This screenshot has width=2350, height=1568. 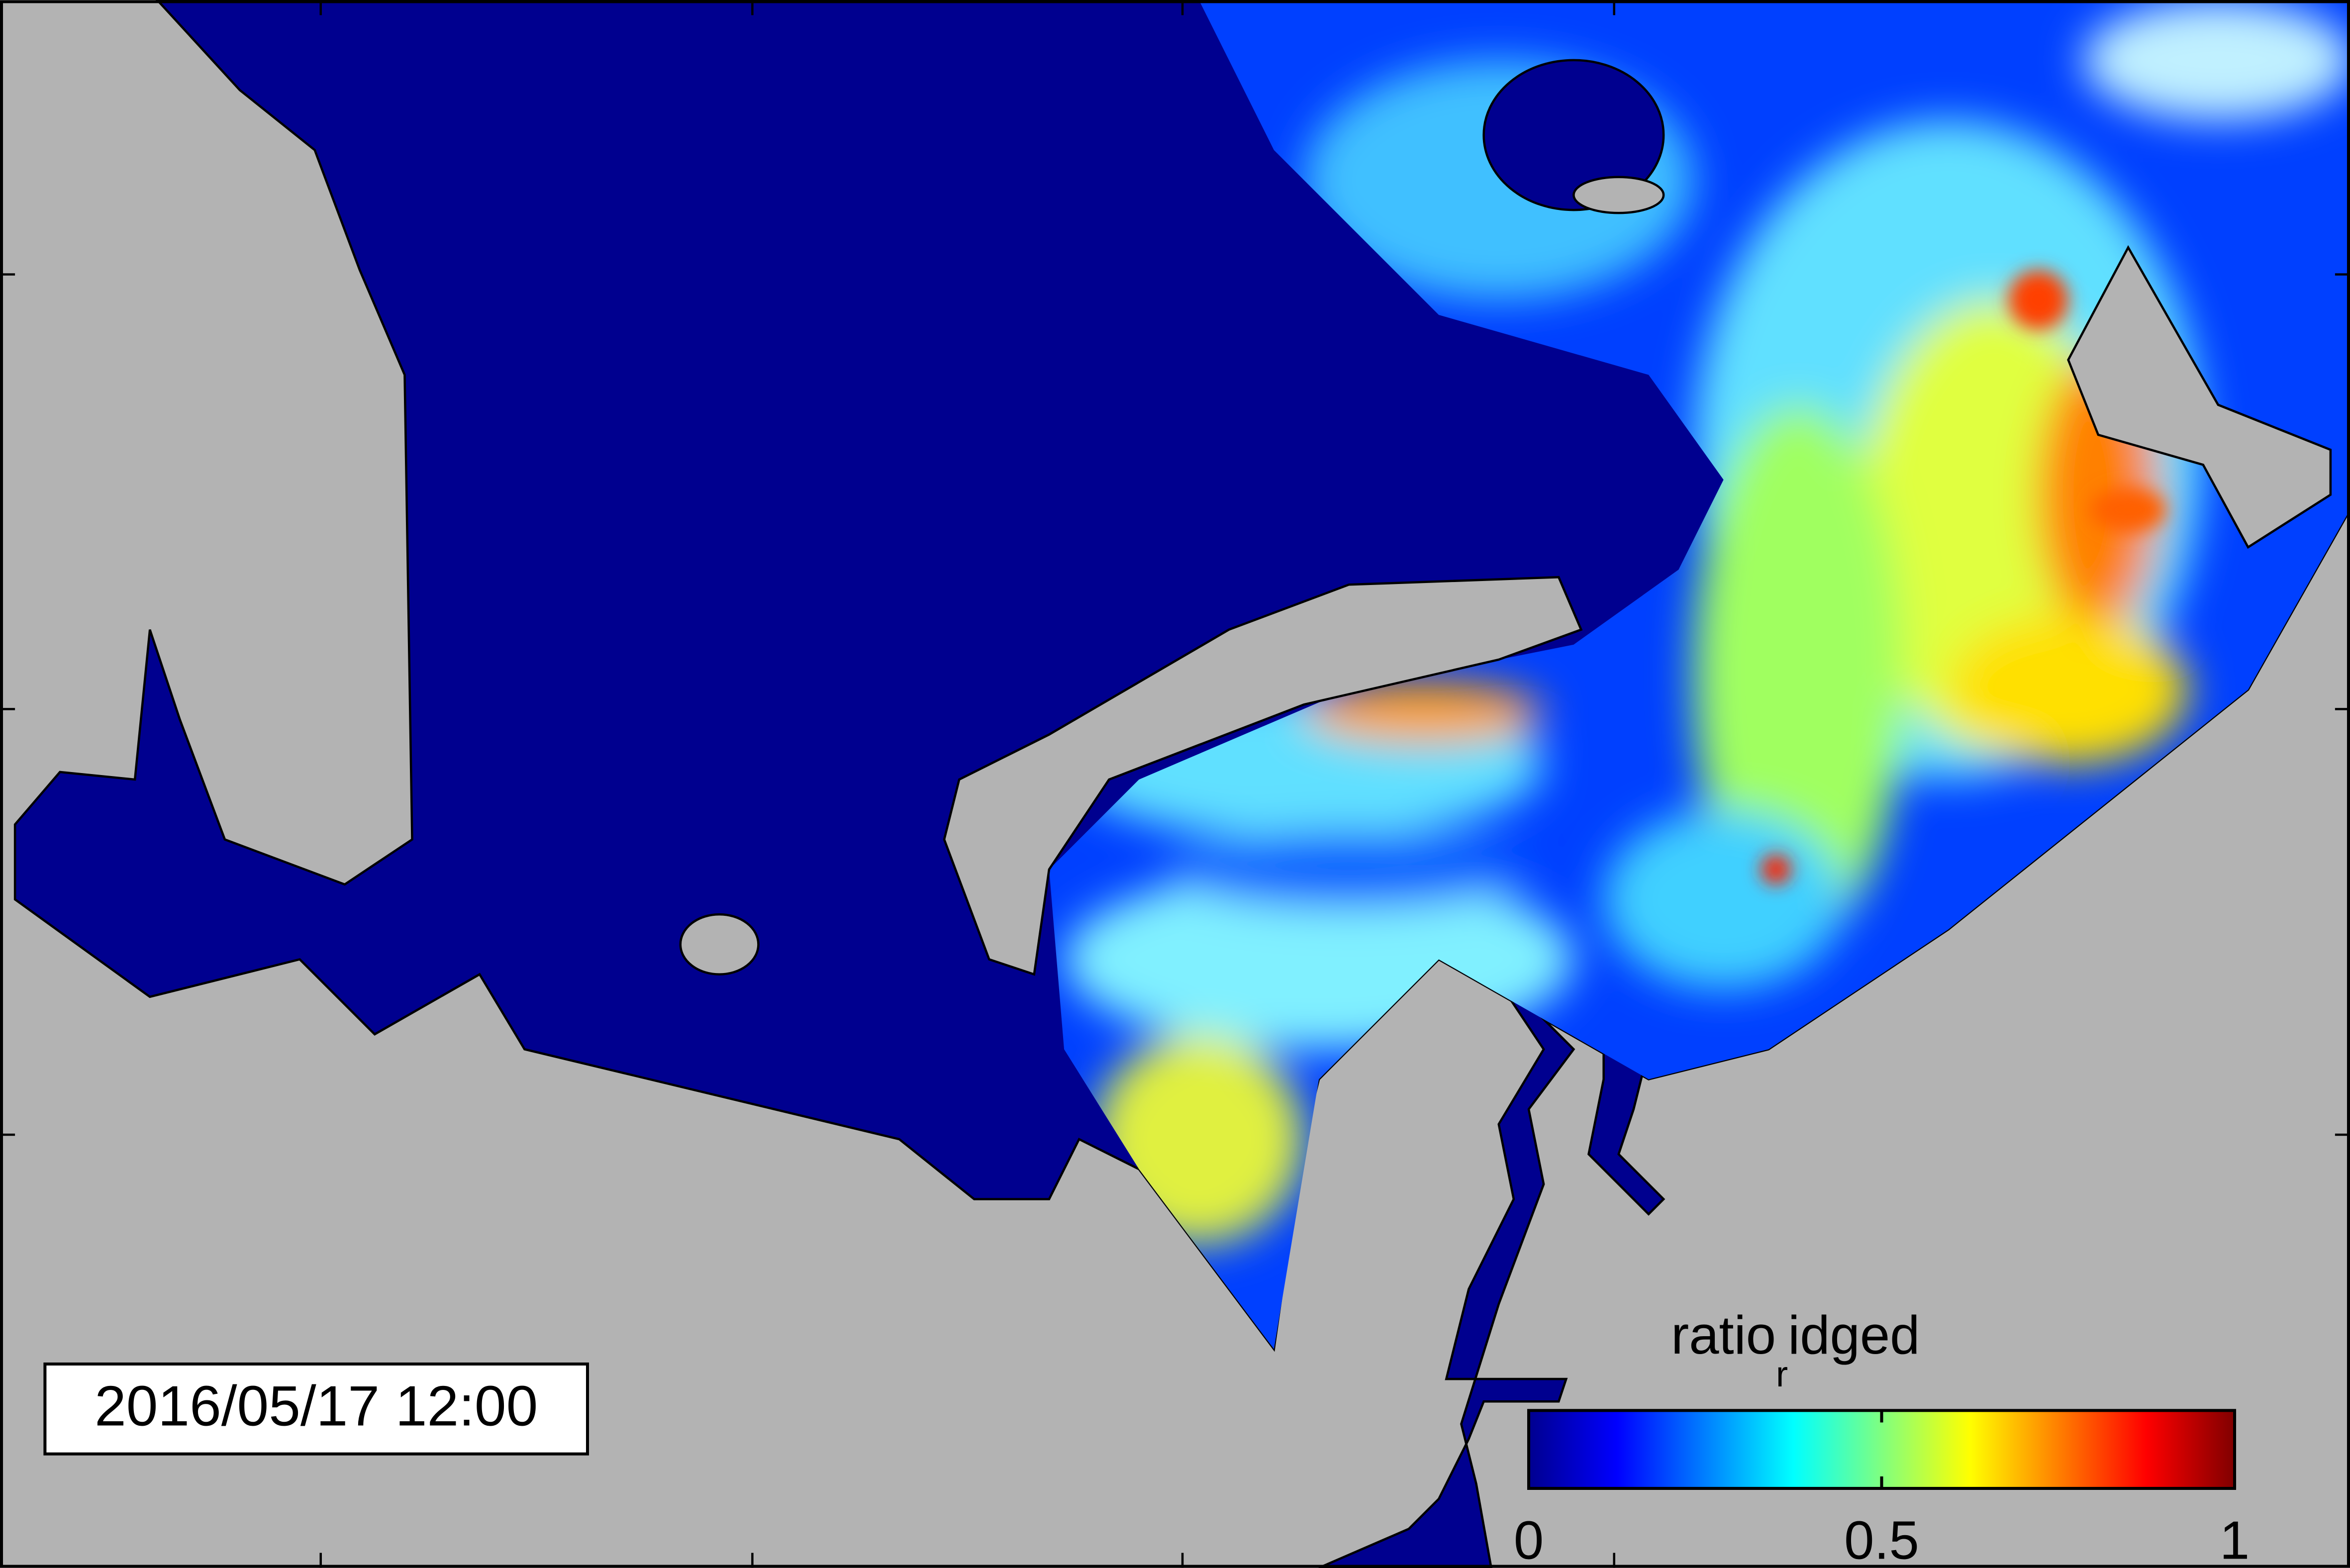 What do you see at coordinates (1529, 1539) in the screenshot?
I see `colorbar-tick-label: 0` at bounding box center [1529, 1539].